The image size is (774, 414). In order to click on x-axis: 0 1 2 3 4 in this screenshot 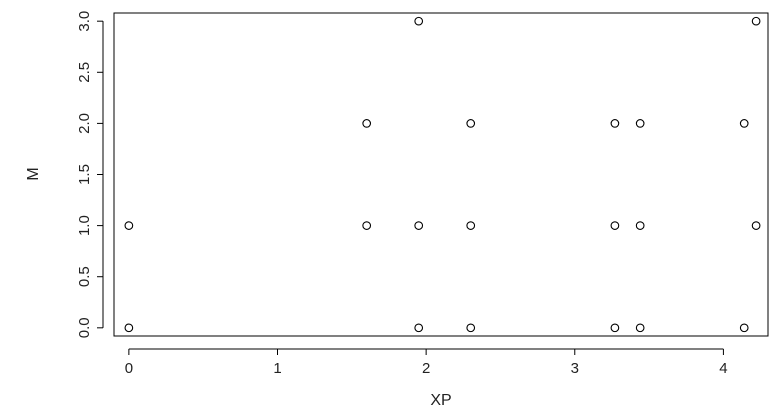, I will do `click(426, 362)`.